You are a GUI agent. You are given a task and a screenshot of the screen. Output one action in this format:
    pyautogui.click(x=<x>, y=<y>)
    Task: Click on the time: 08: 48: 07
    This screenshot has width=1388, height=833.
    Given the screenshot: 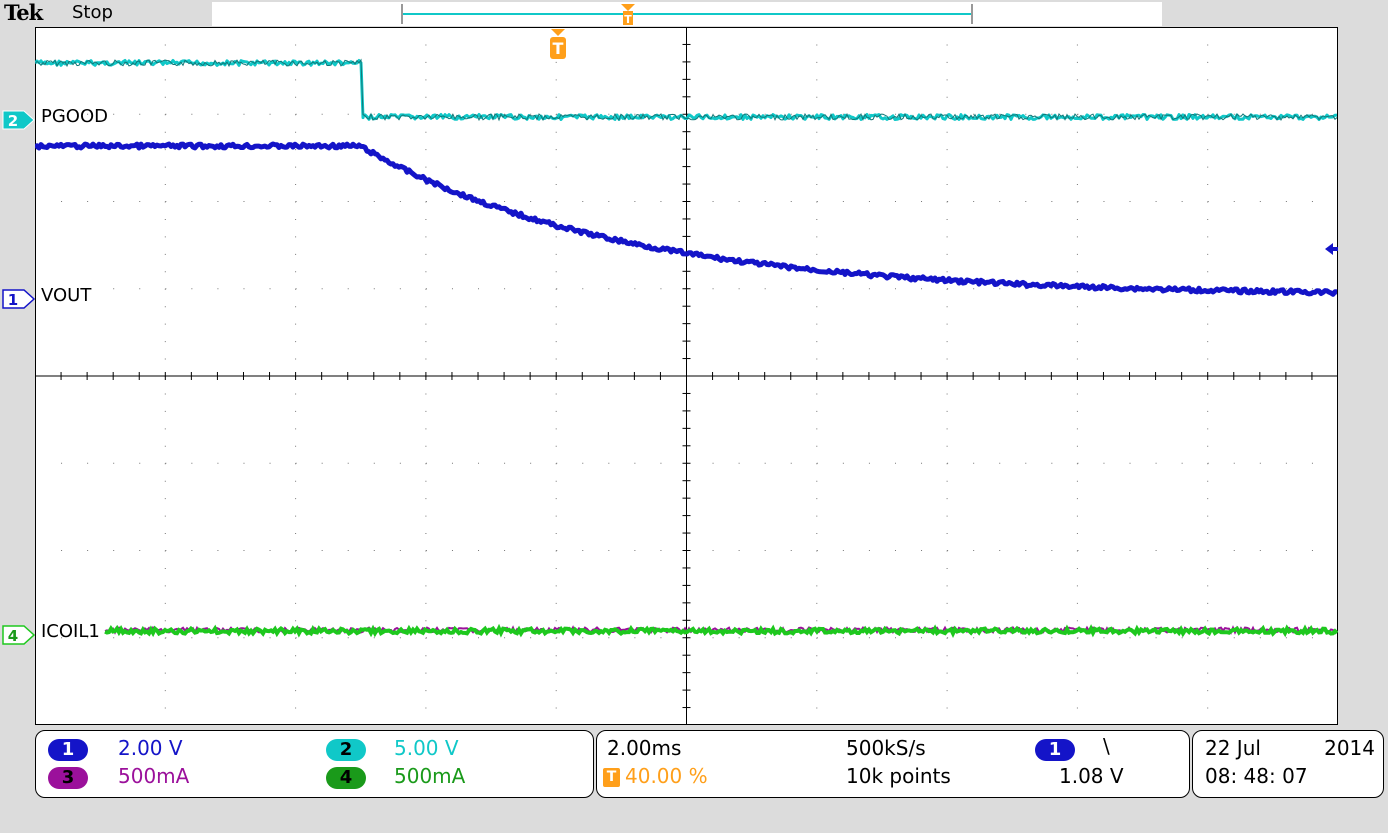 What is the action you would take?
    pyautogui.click(x=1256, y=776)
    